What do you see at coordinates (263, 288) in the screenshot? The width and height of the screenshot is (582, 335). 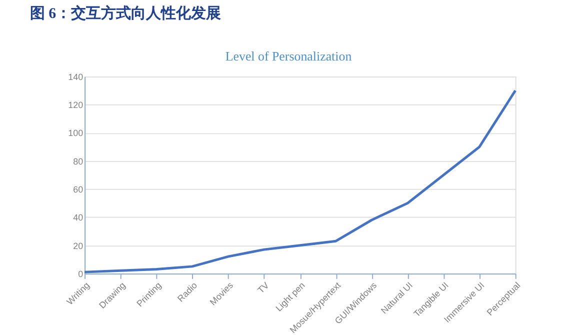 I see `x-tick-label: TV` at bounding box center [263, 288].